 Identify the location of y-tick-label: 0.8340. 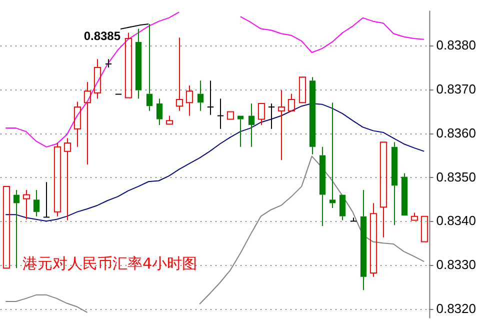
(456, 220).